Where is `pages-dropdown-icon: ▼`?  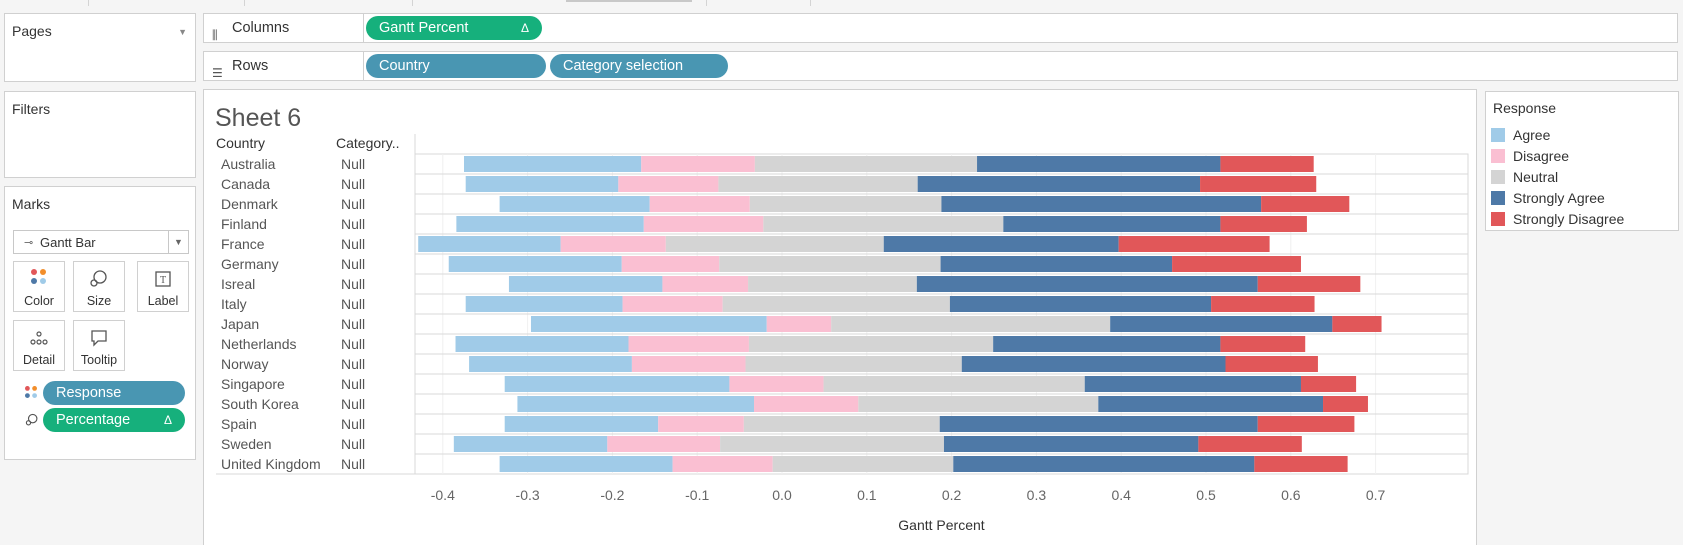
pages-dropdown-icon: ▼ is located at coordinates (182, 32).